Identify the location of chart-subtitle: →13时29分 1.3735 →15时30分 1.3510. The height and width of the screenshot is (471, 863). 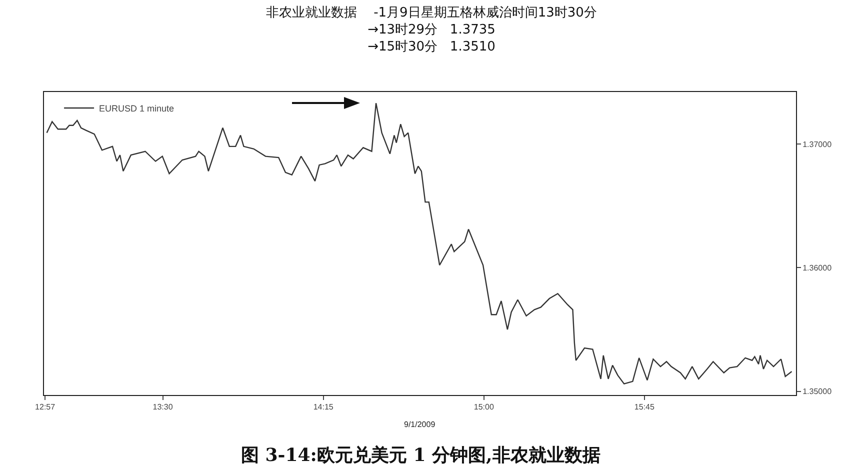
(432, 38).